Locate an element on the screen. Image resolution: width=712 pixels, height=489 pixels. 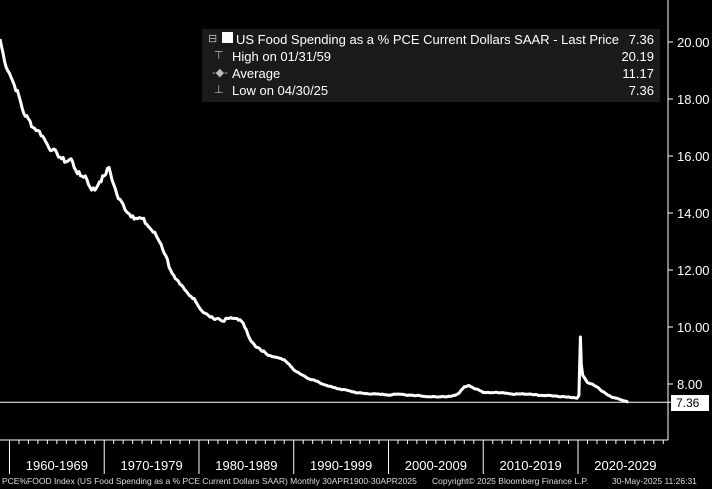
y-axis-ticks: 8.00 10.00 12.00 14.00 16.00 18.00 20.00 is located at coordinates (689, 213).